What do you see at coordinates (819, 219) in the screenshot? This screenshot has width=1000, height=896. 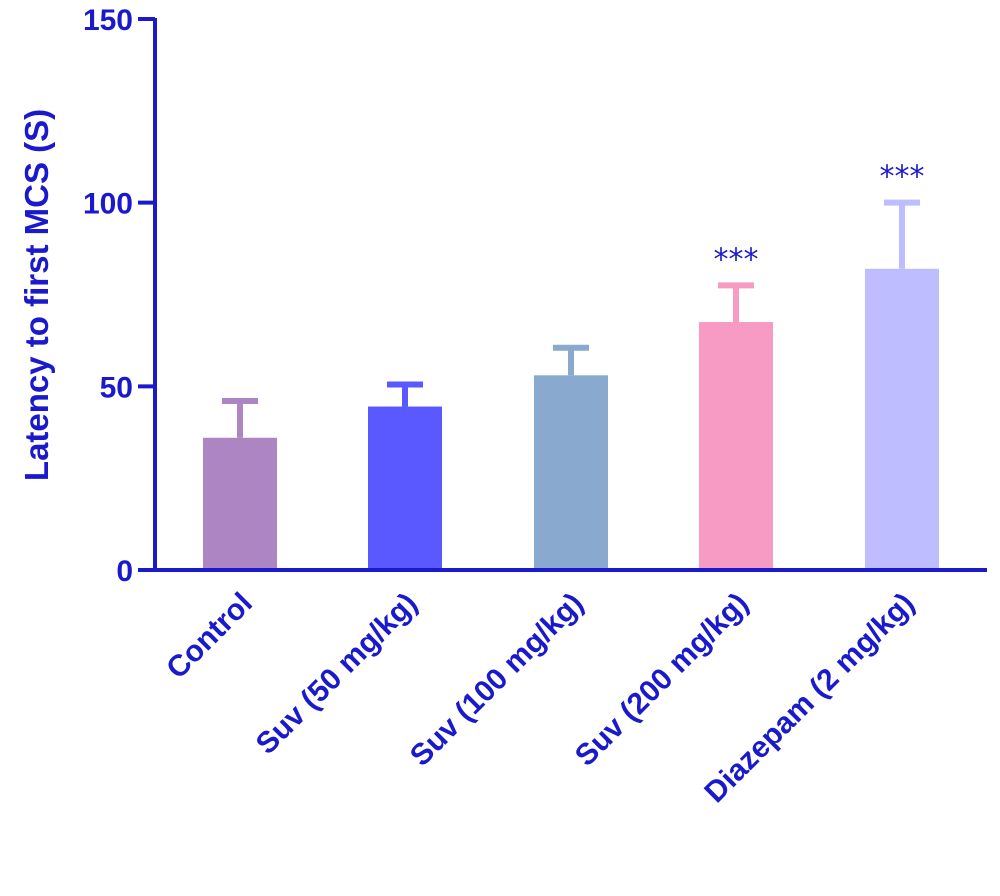 I see `significance-layer: *** ***` at bounding box center [819, 219].